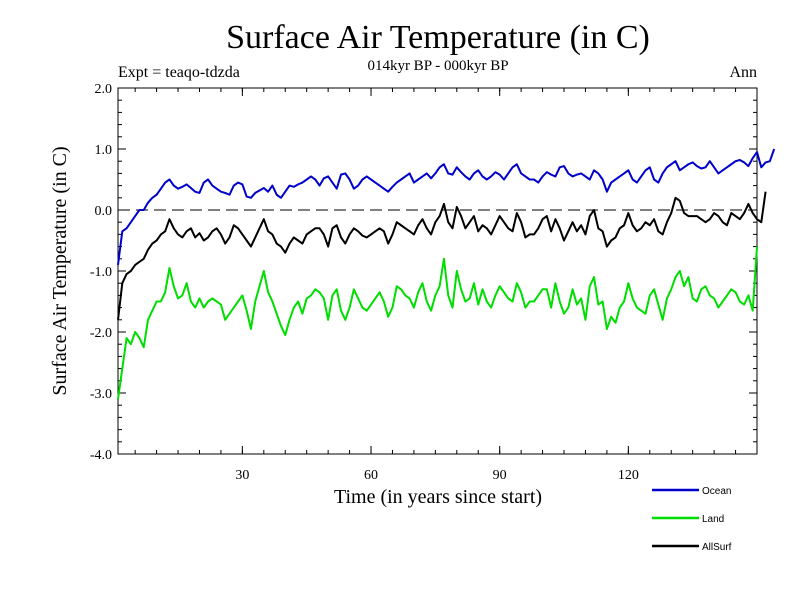 The height and width of the screenshot is (600, 800). What do you see at coordinates (104, 89) in the screenshot?
I see `y-tick-label: 2.0` at bounding box center [104, 89].